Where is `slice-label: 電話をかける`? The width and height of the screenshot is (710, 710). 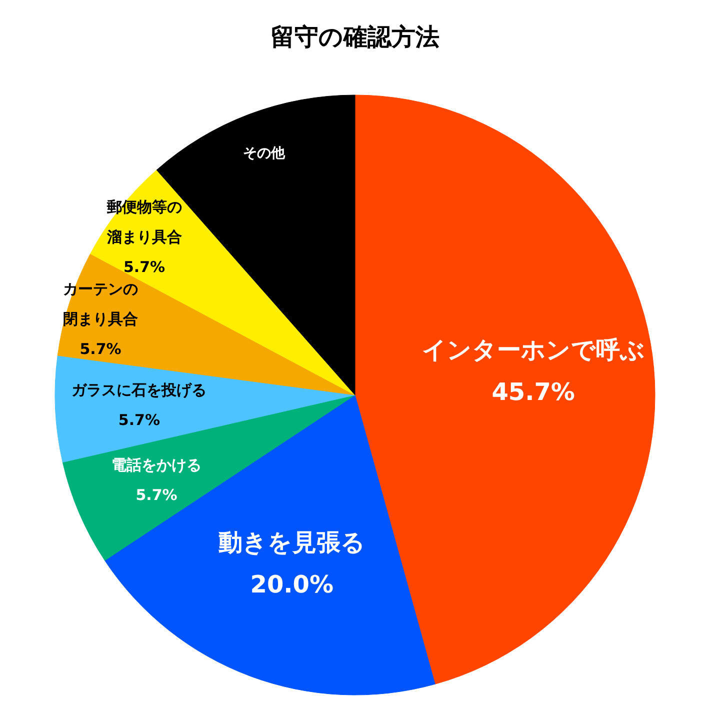 slice-label: 電話をかける is located at coordinates (157, 465).